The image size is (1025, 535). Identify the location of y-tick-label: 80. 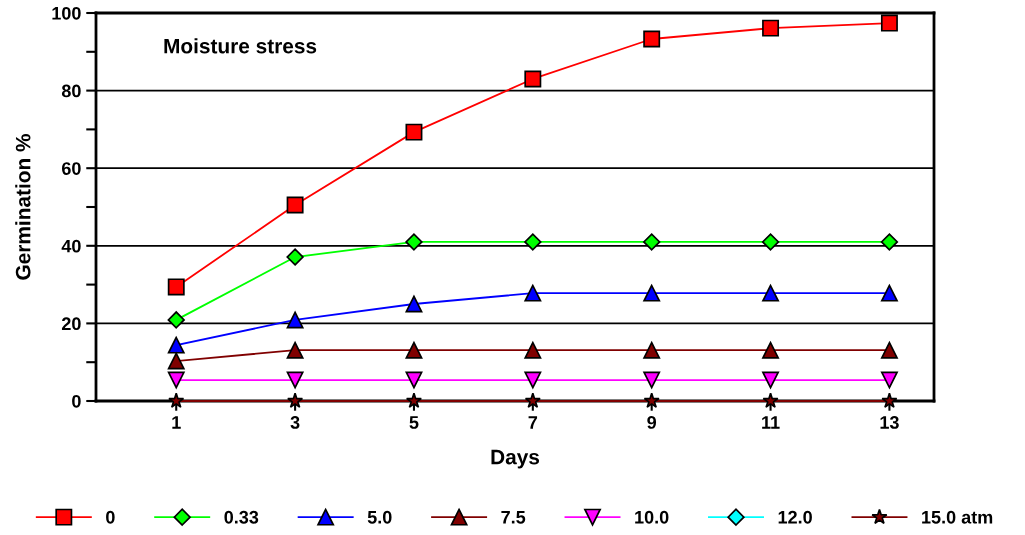
(71, 91).